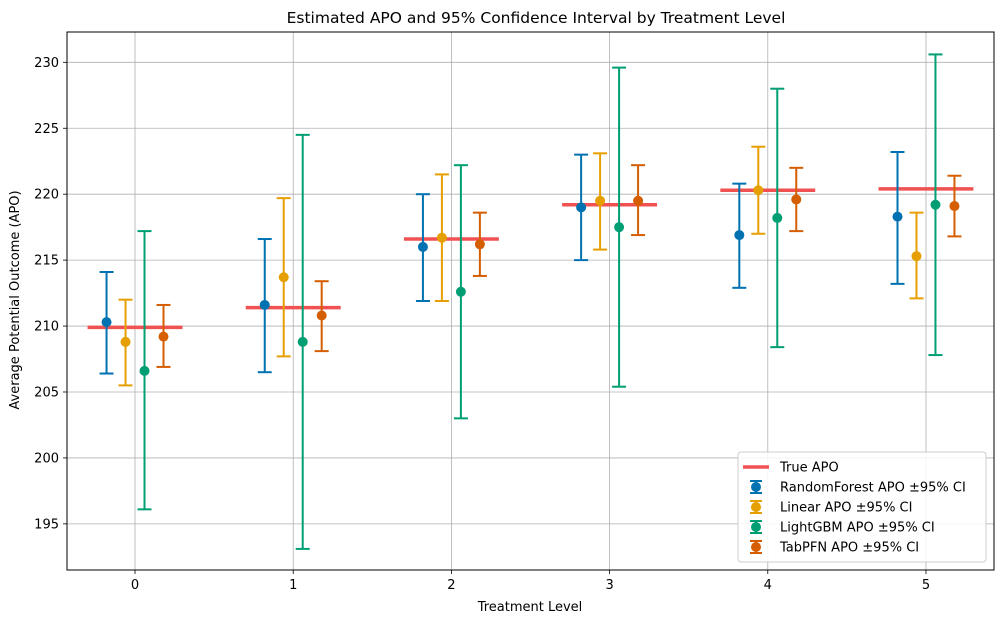 This screenshot has height=624, width=1005. Describe the element at coordinates (846, 508) in the screenshot. I see `legend-label: Linear APO ±95% CI` at that location.